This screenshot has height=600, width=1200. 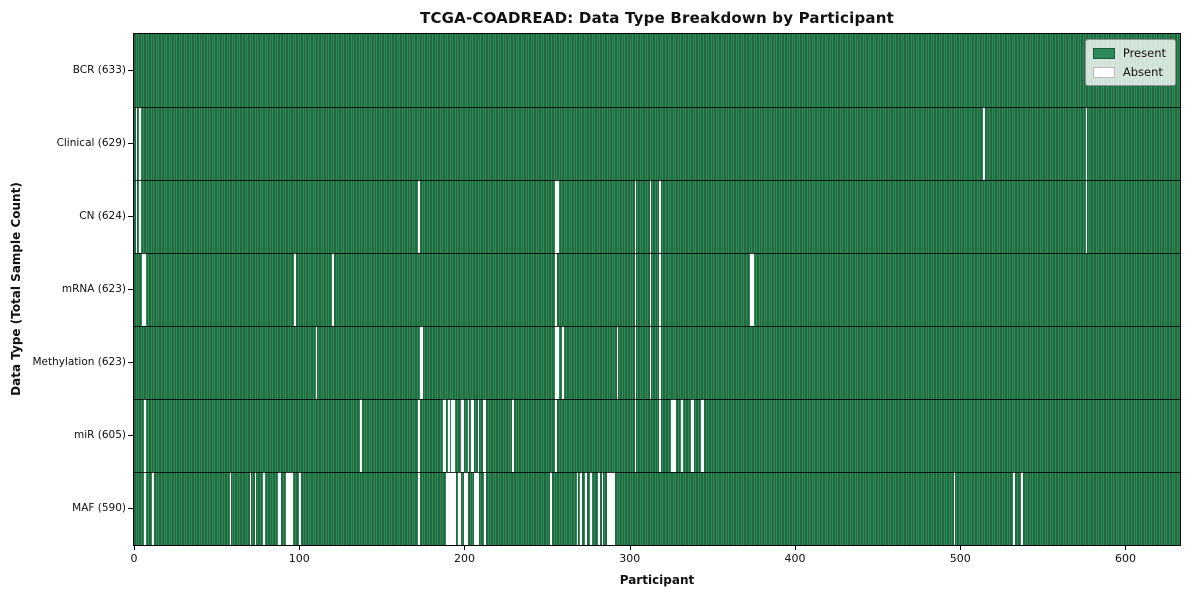 I want to click on heatmap-row-MAF, so click(x=657, y=508).